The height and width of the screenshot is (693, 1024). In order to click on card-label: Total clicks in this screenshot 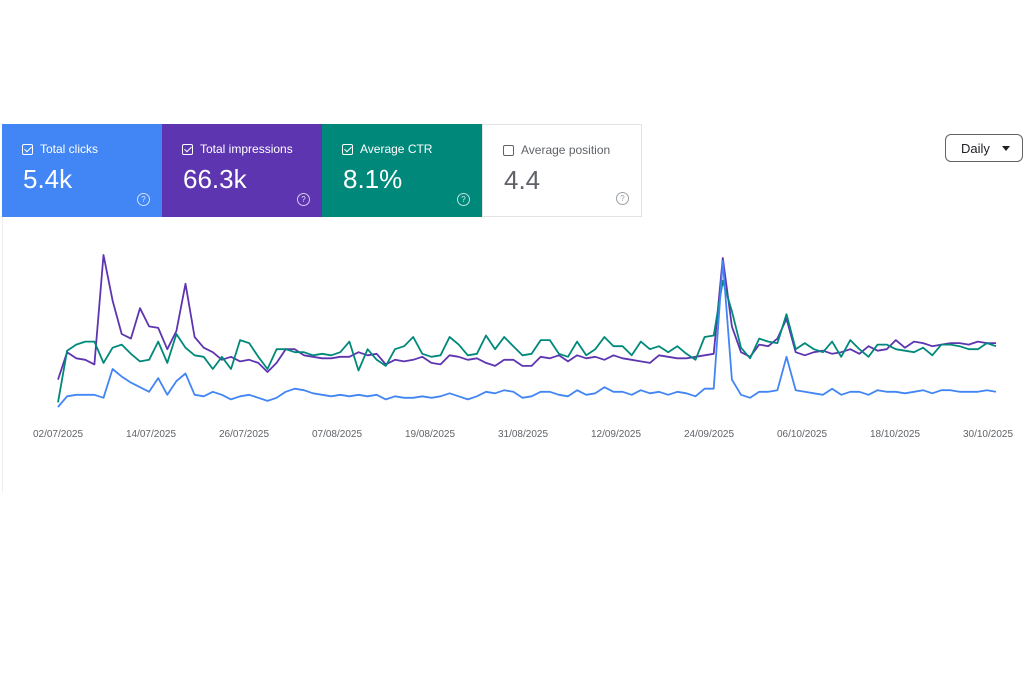, I will do `click(69, 149)`.